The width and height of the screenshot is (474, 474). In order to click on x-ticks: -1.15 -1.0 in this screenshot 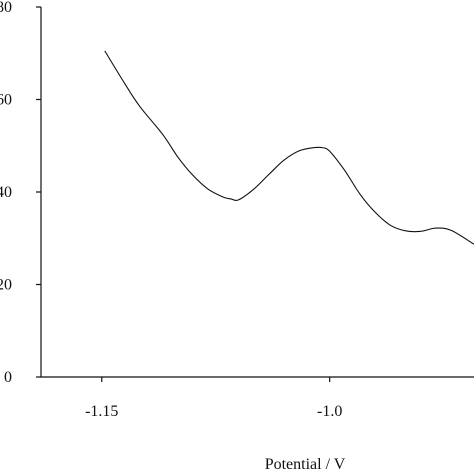, I will do `click(213, 398)`.